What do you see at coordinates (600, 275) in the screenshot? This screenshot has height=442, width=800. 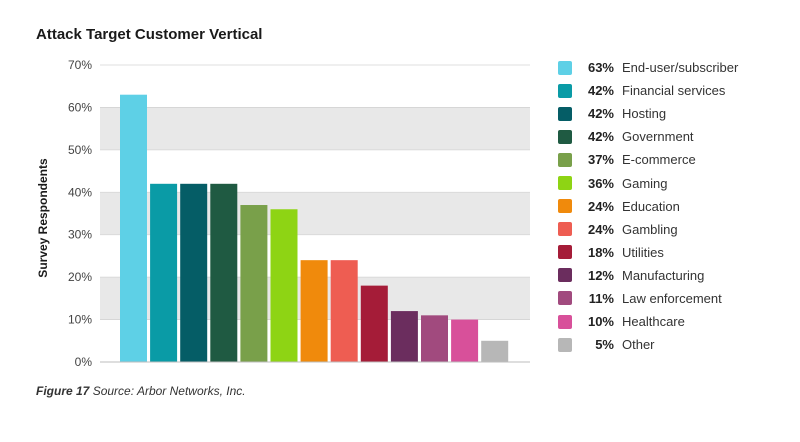 I see `legend-value: 12%` at bounding box center [600, 275].